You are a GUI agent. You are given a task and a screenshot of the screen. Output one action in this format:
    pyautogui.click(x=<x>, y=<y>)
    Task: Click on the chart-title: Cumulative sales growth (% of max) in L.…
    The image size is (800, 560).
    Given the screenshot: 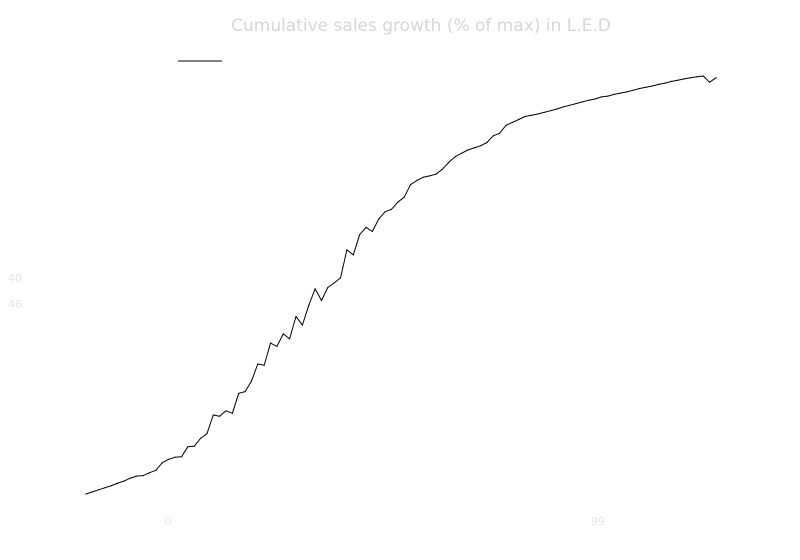 What is the action you would take?
    pyautogui.click(x=421, y=26)
    